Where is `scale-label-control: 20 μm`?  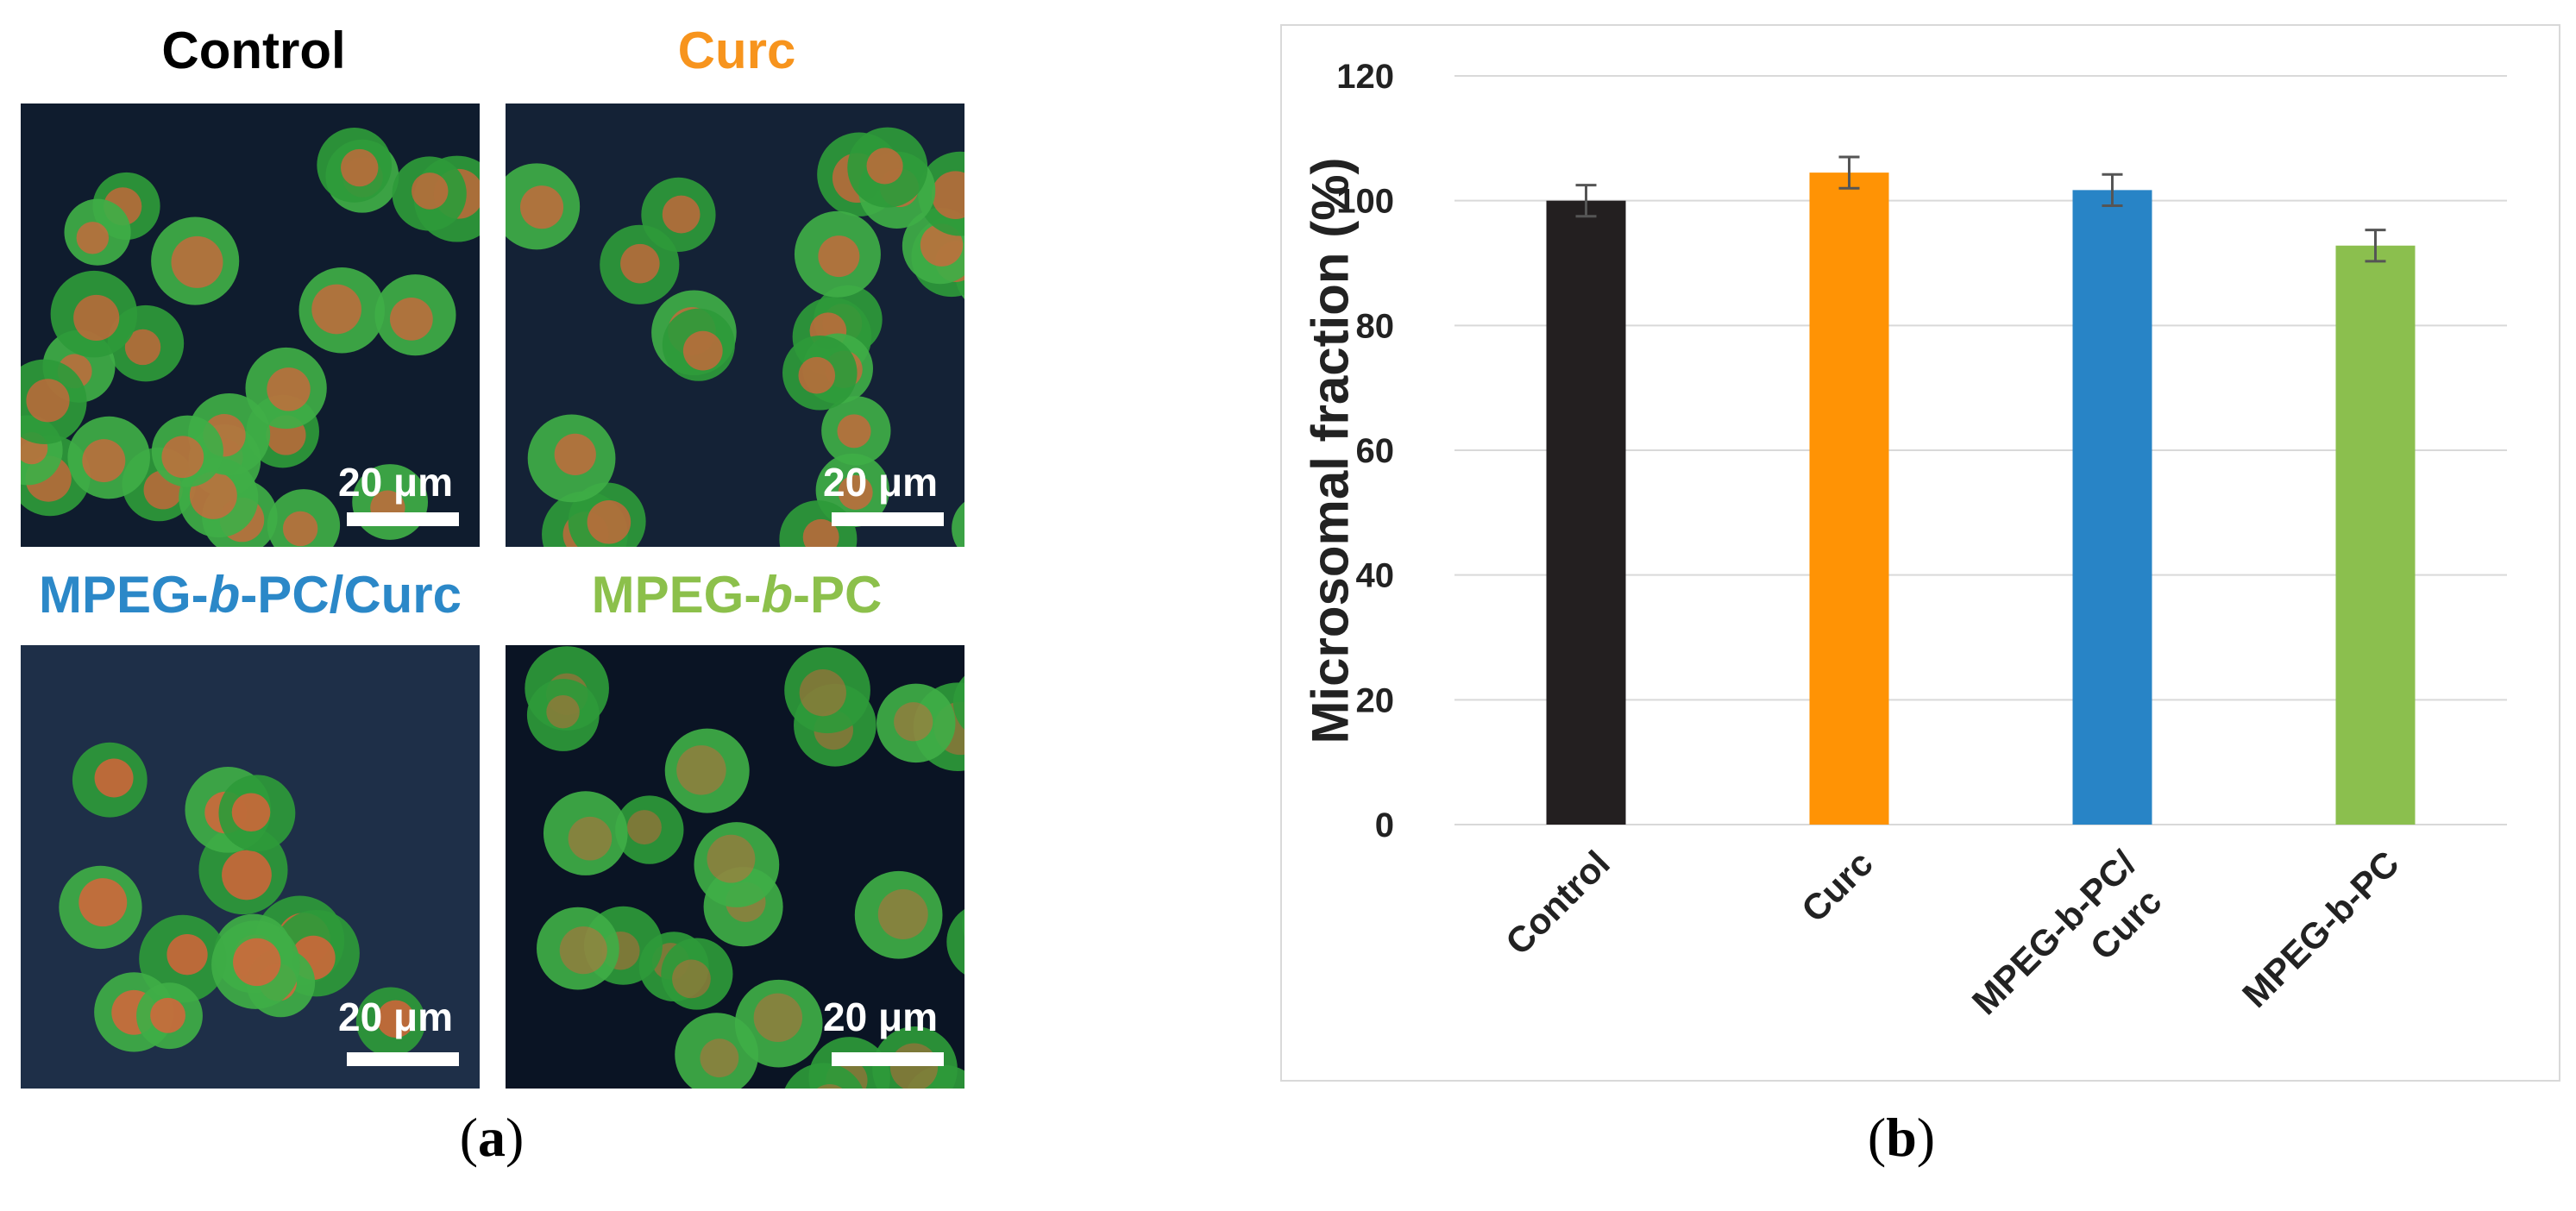
scale-label-control: 20 μm is located at coordinates (395, 482).